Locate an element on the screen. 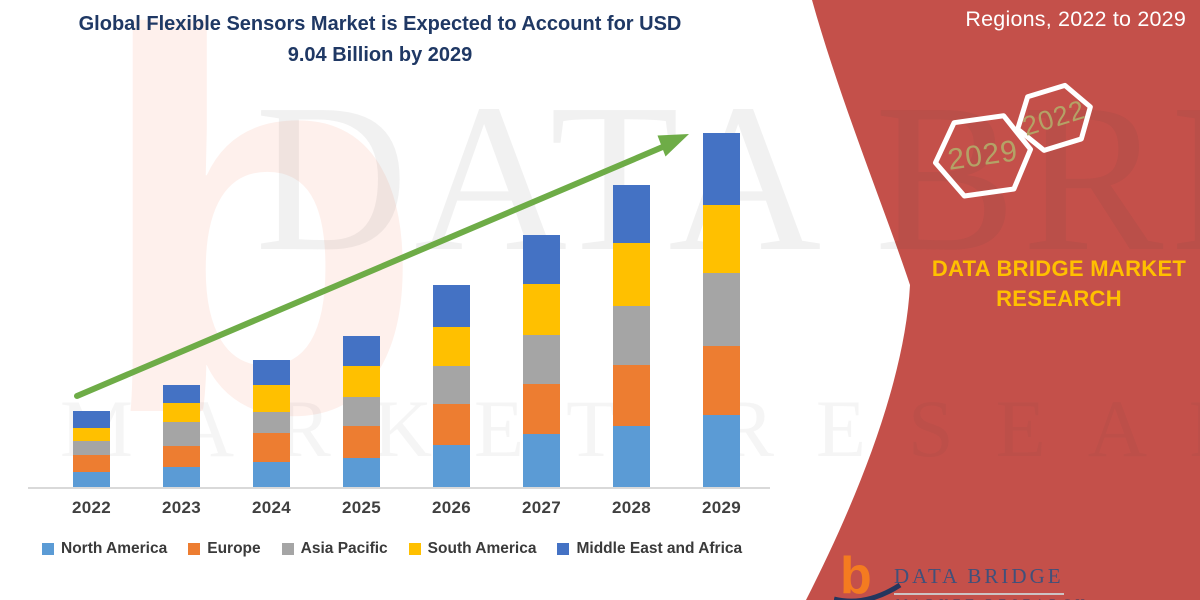 This screenshot has width=1200, height=600. legend-item: Asia Pacific is located at coordinates (334, 549).